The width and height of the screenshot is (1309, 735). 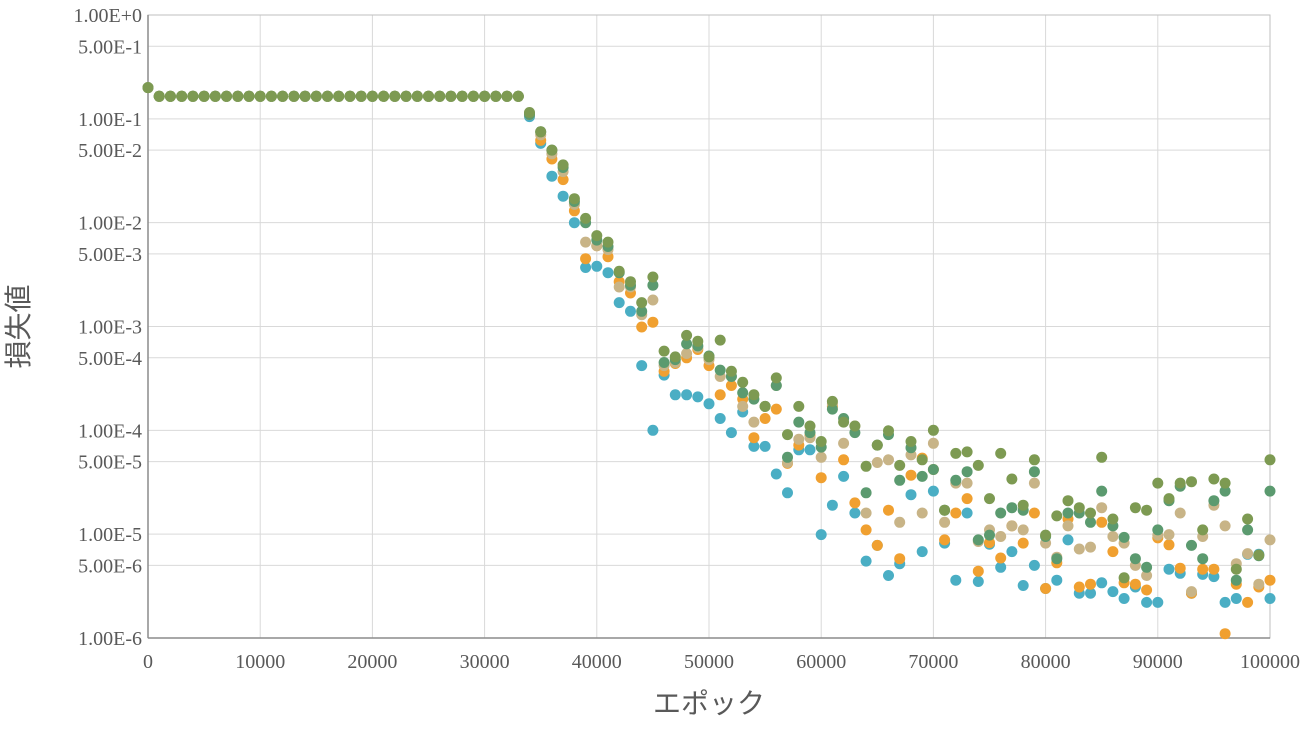 I want to click on y-tick-label: 1.00E-5, so click(x=110, y=535).